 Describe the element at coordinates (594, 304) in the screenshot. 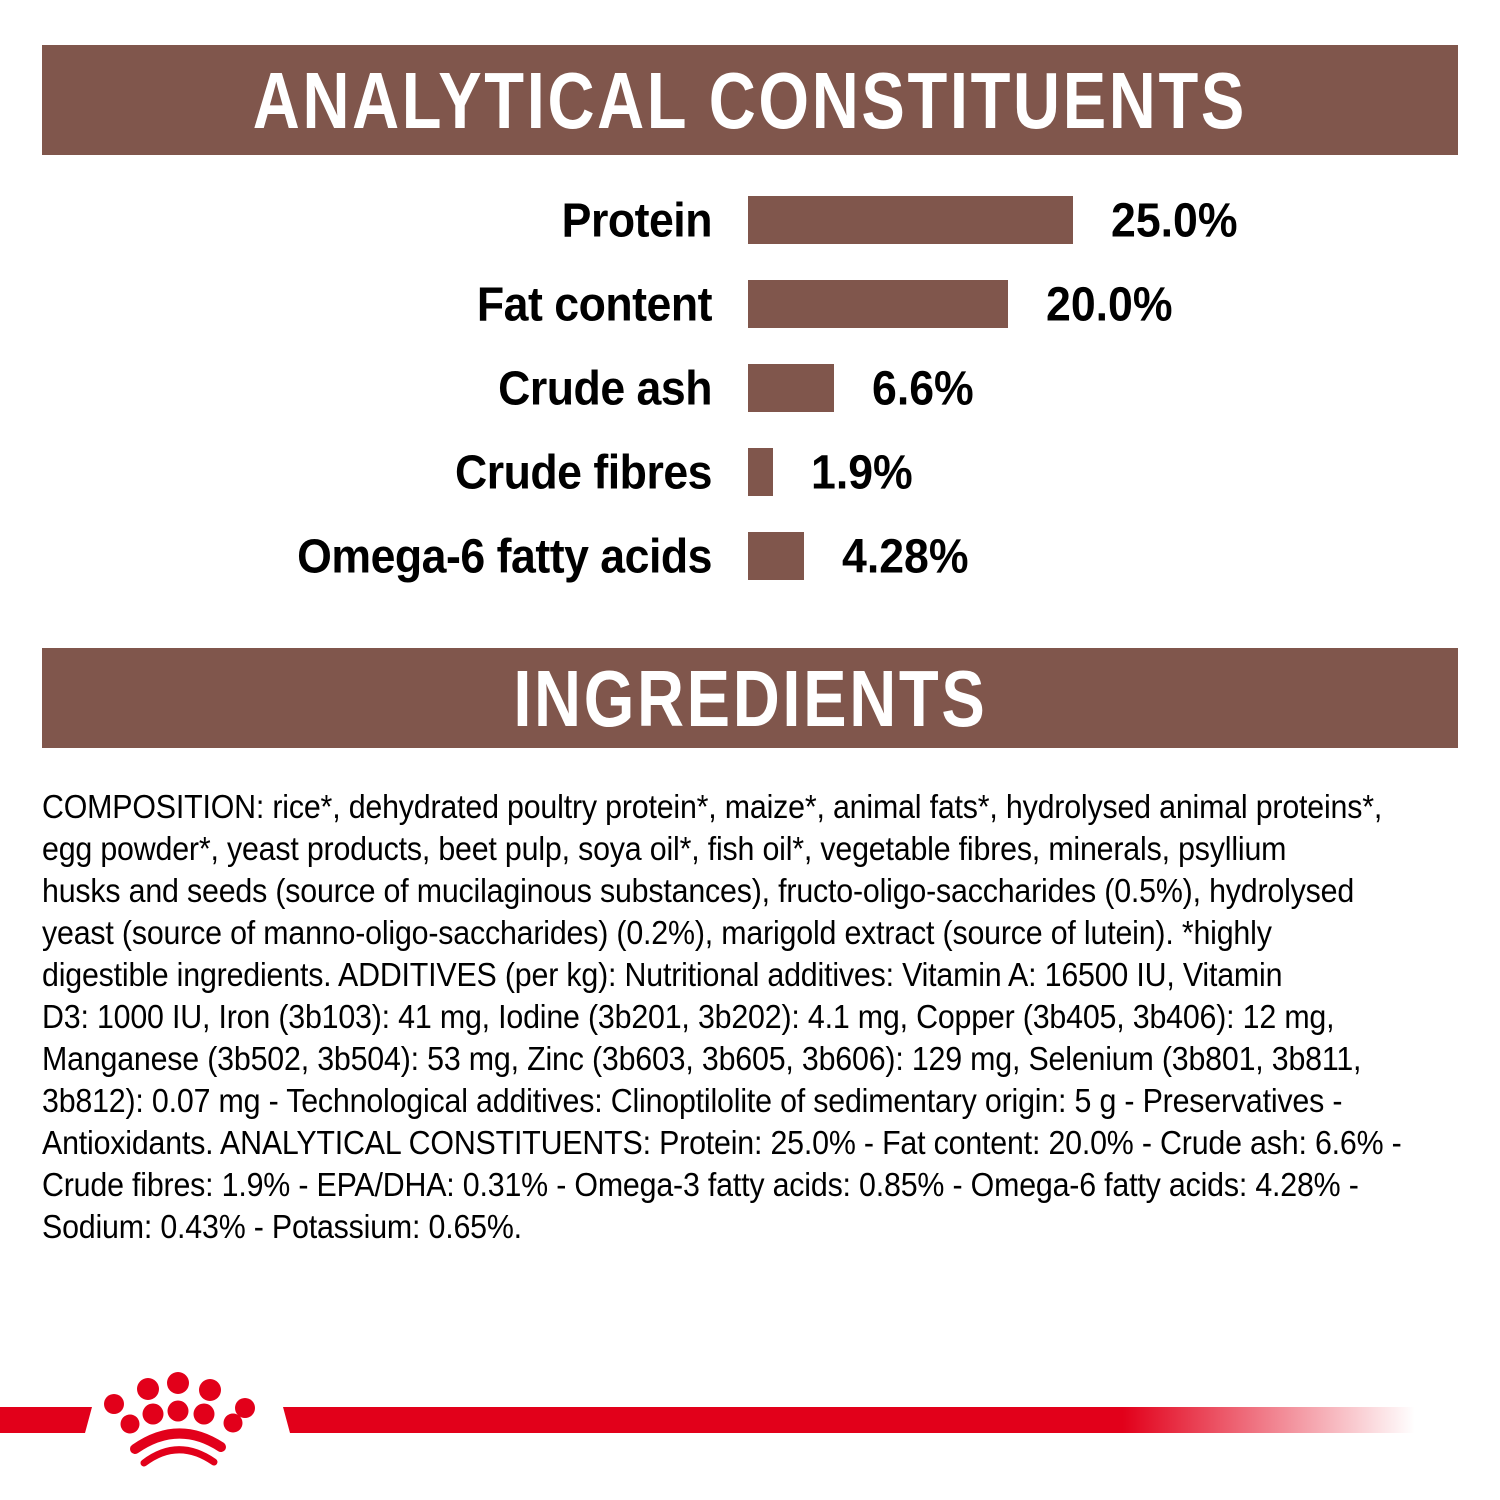

I see `chart-category-label: Fat content` at that location.